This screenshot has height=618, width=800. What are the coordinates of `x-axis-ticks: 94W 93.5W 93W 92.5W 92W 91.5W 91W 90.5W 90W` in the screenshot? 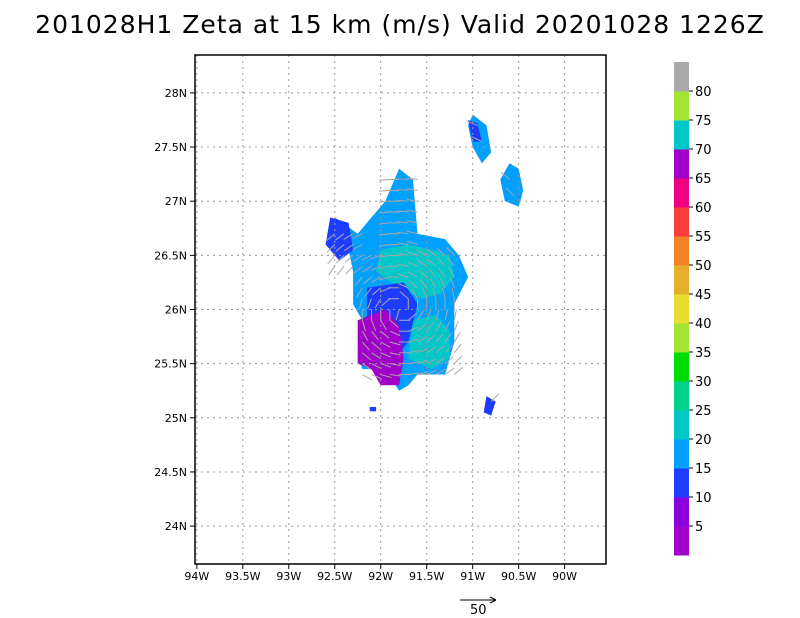 It's located at (380, 573).